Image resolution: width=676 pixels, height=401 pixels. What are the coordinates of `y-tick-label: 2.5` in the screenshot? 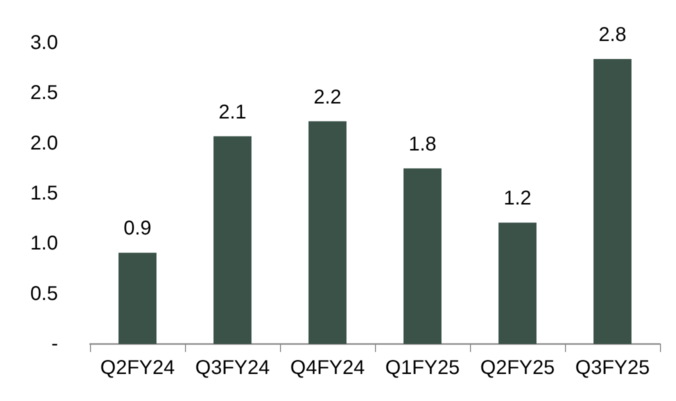 It's located at (44, 93).